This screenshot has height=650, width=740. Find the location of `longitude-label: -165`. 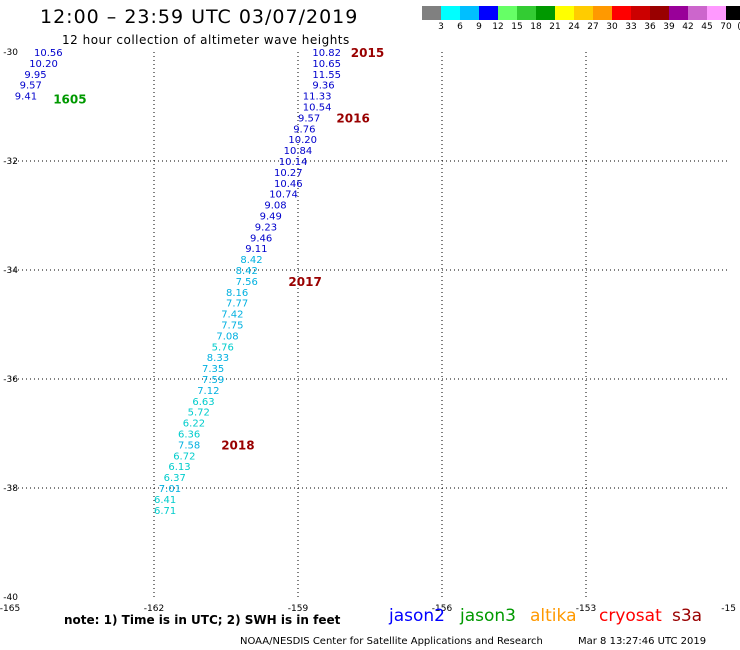

longitude-label: -165 is located at coordinates (10, 609).